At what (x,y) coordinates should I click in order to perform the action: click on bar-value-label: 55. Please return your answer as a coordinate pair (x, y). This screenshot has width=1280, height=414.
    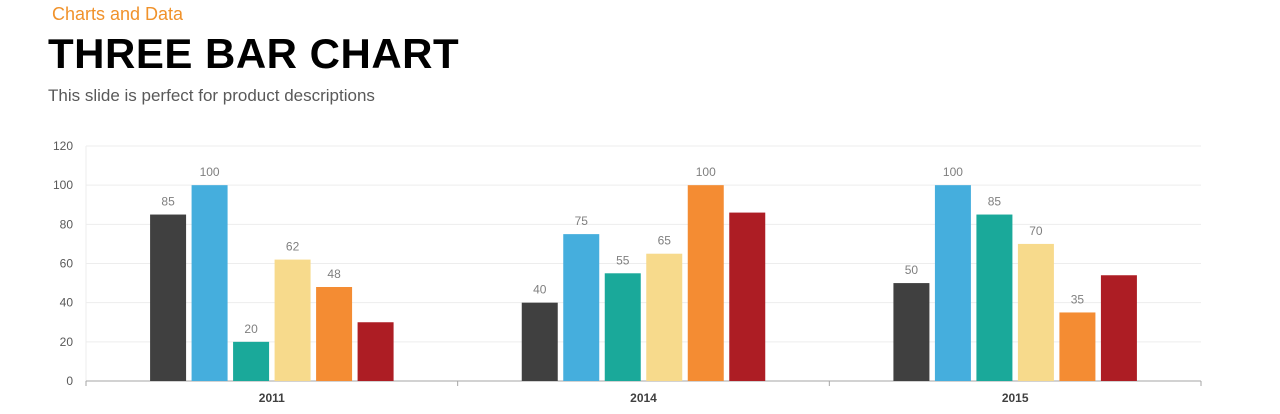
    Looking at the image, I should click on (623, 260).